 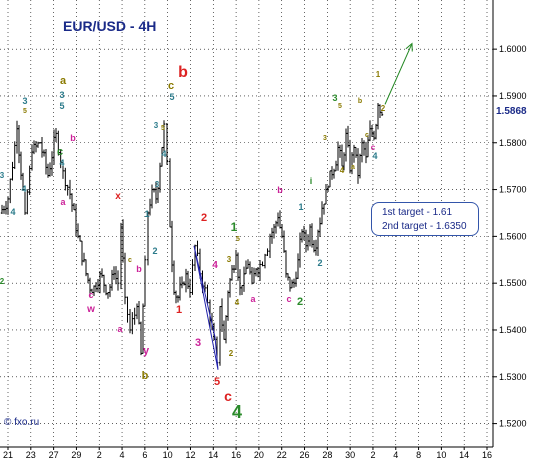 What do you see at coordinates (118, 196) in the screenshot?
I see `wave-label: x` at bounding box center [118, 196].